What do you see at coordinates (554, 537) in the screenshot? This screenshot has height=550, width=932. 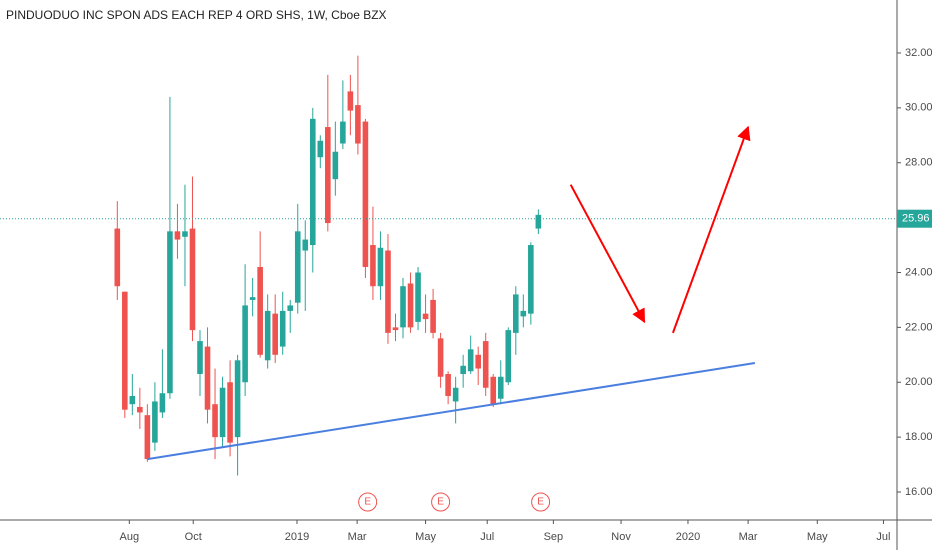 I see `x-tick-label: Sep` at bounding box center [554, 537].